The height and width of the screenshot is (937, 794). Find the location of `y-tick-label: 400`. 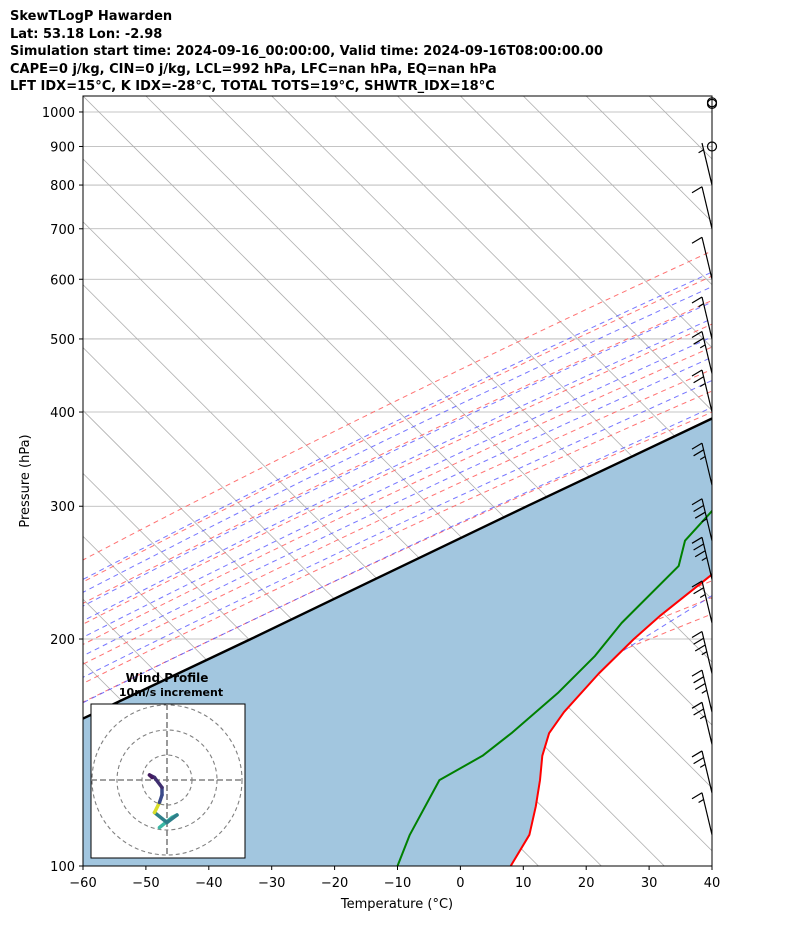

y-tick-label: 400 is located at coordinates (62, 413).